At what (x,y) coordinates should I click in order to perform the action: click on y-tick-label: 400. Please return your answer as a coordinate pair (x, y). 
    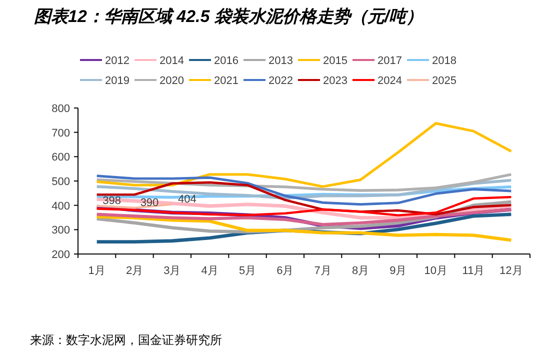
    Looking at the image, I should click on (61, 206).